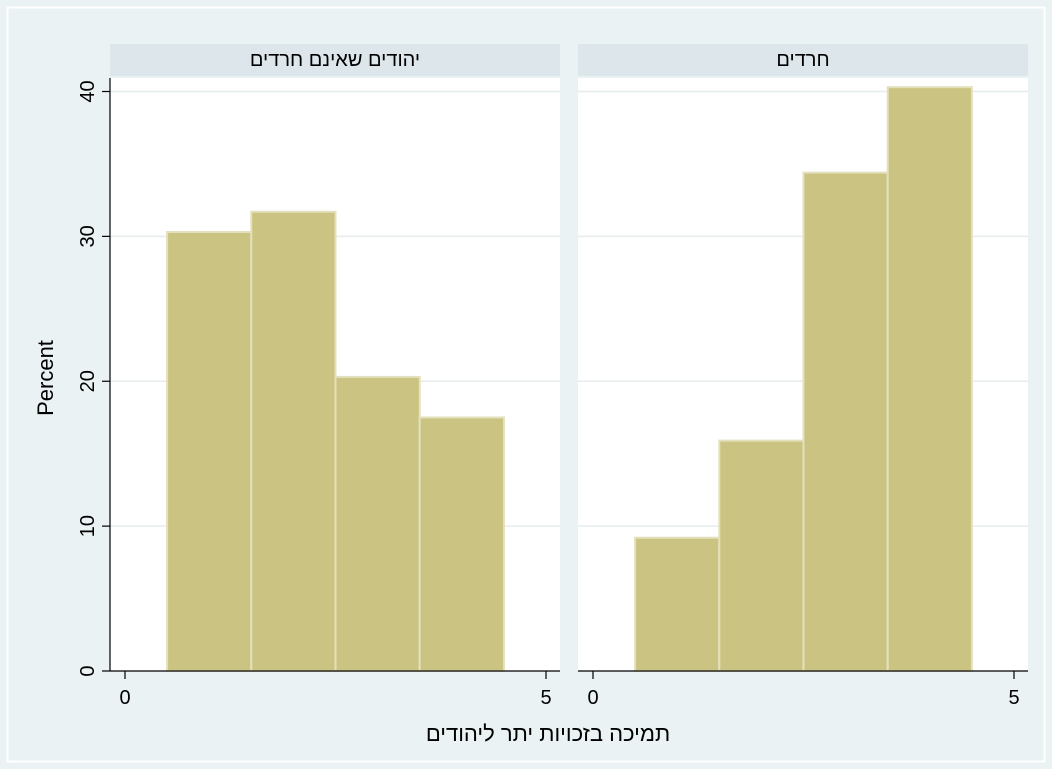 Image resolution: width=1052 pixels, height=769 pixels. Describe the element at coordinates (88, 91) in the screenshot. I see `y-tick-label: 40` at that location.